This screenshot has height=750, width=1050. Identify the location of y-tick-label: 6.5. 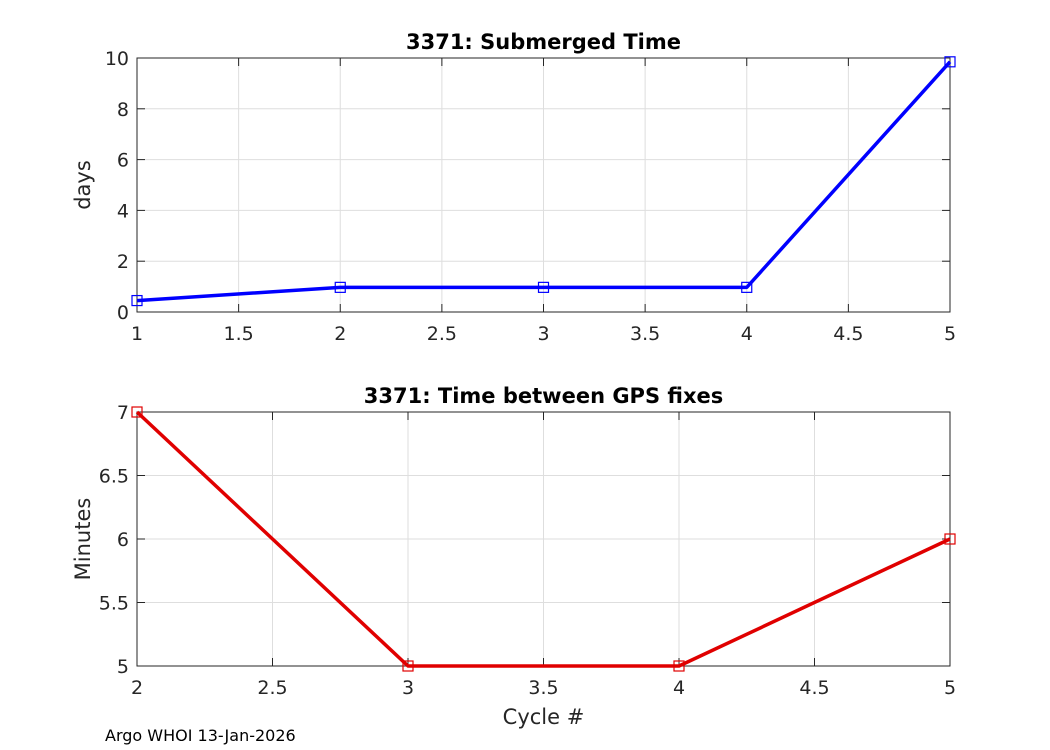
(114, 477).